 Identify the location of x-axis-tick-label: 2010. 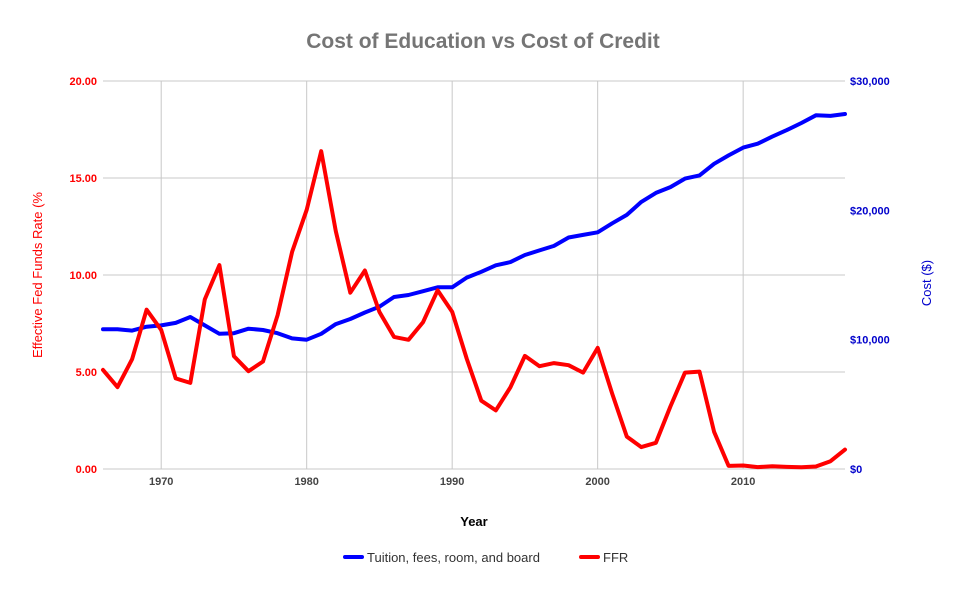
(743, 482).